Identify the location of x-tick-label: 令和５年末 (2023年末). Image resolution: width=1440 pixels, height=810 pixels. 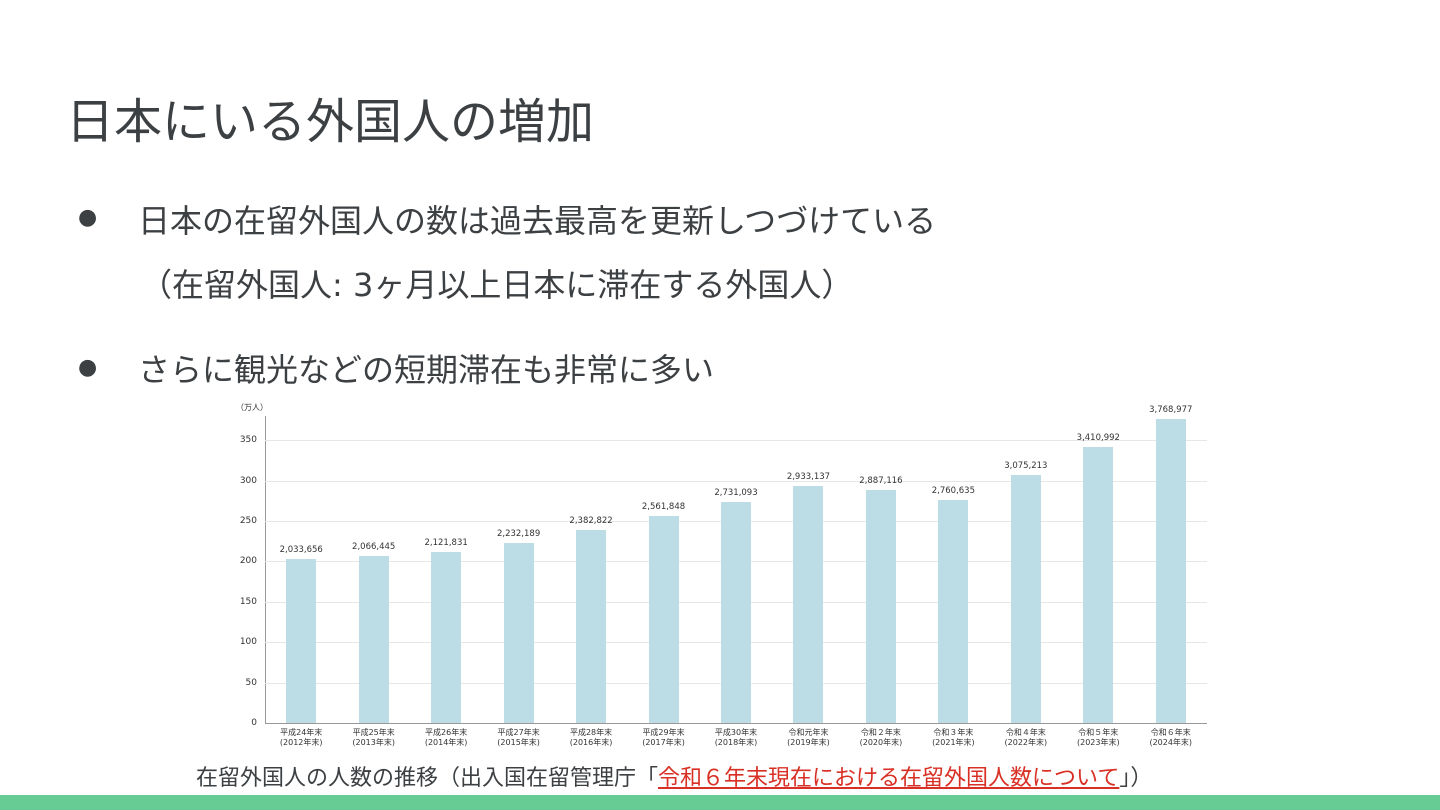
(1098, 737).